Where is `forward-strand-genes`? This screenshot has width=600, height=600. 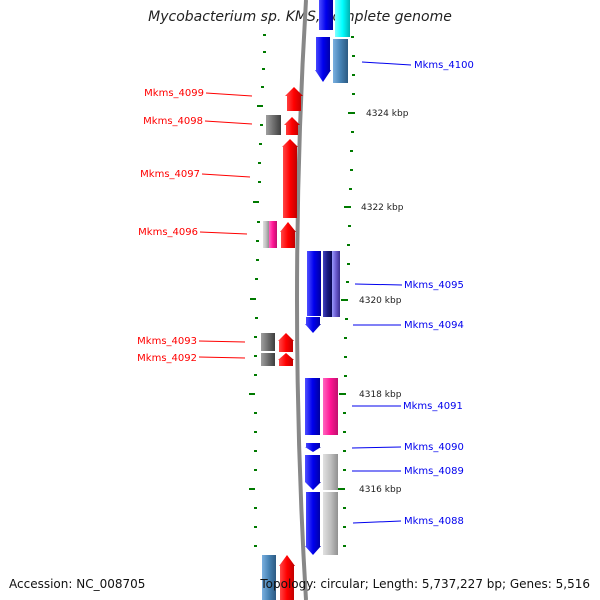
forward-strand-genes is located at coordinates (327, 277).